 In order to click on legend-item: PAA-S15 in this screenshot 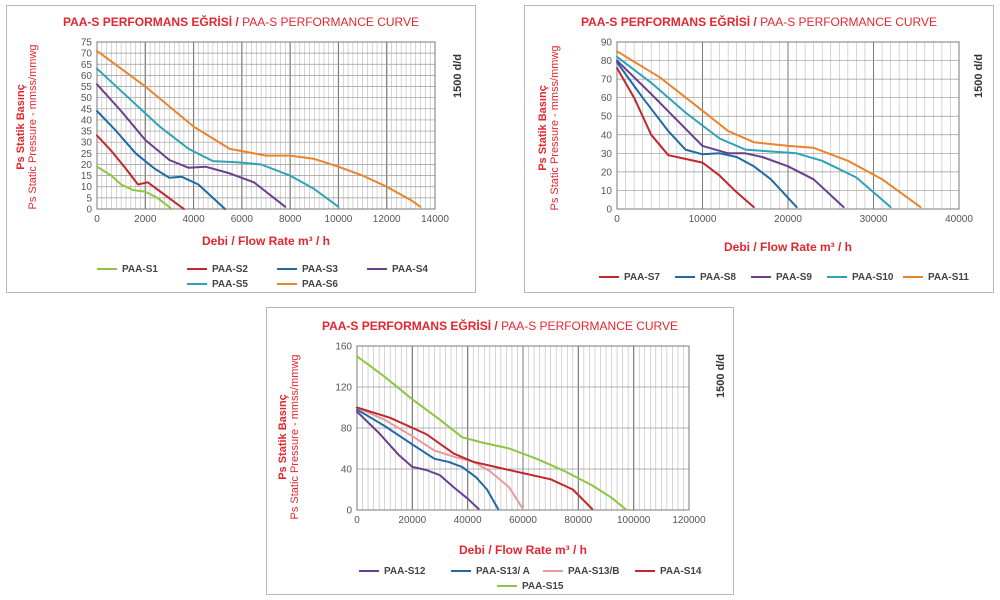, I will do `click(530, 586)`.